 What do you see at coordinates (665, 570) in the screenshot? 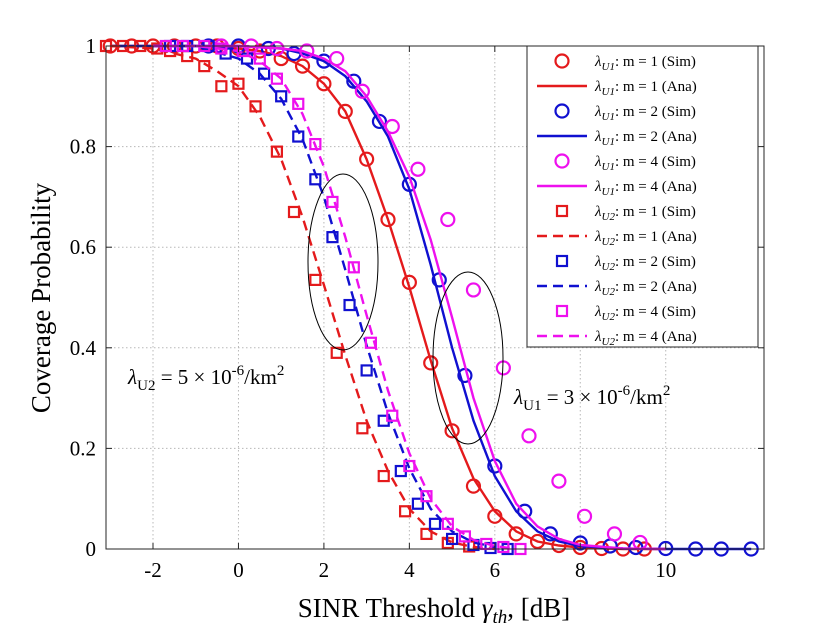
I see `x-tick-label: 10` at bounding box center [665, 570].